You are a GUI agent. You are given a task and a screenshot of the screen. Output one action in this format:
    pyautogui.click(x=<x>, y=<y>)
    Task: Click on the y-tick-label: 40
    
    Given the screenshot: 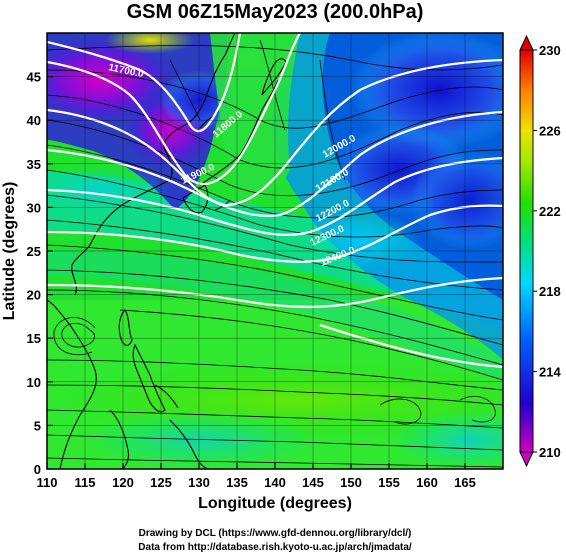 What is the action you would take?
    pyautogui.click(x=34, y=120)
    